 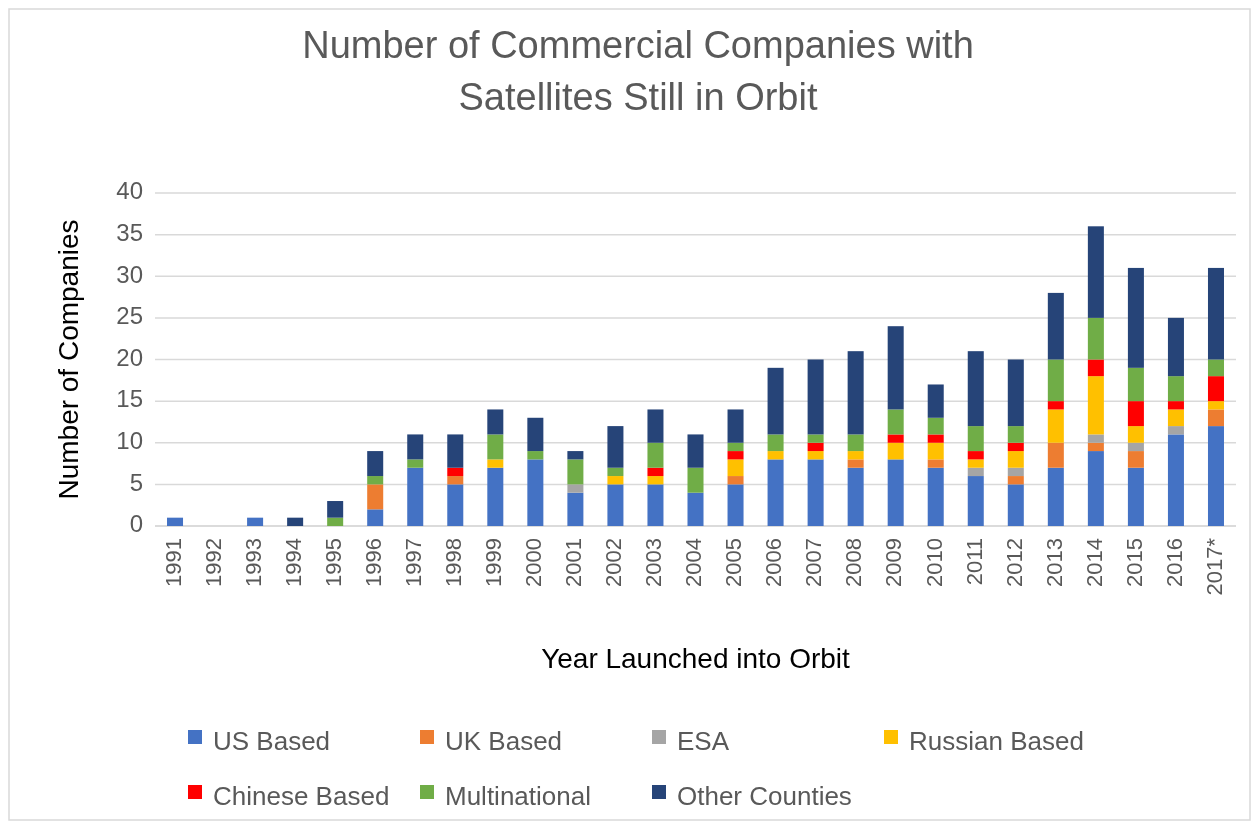 What do you see at coordinates (703, 740) in the screenshot?
I see `legend-label: ESA` at bounding box center [703, 740].